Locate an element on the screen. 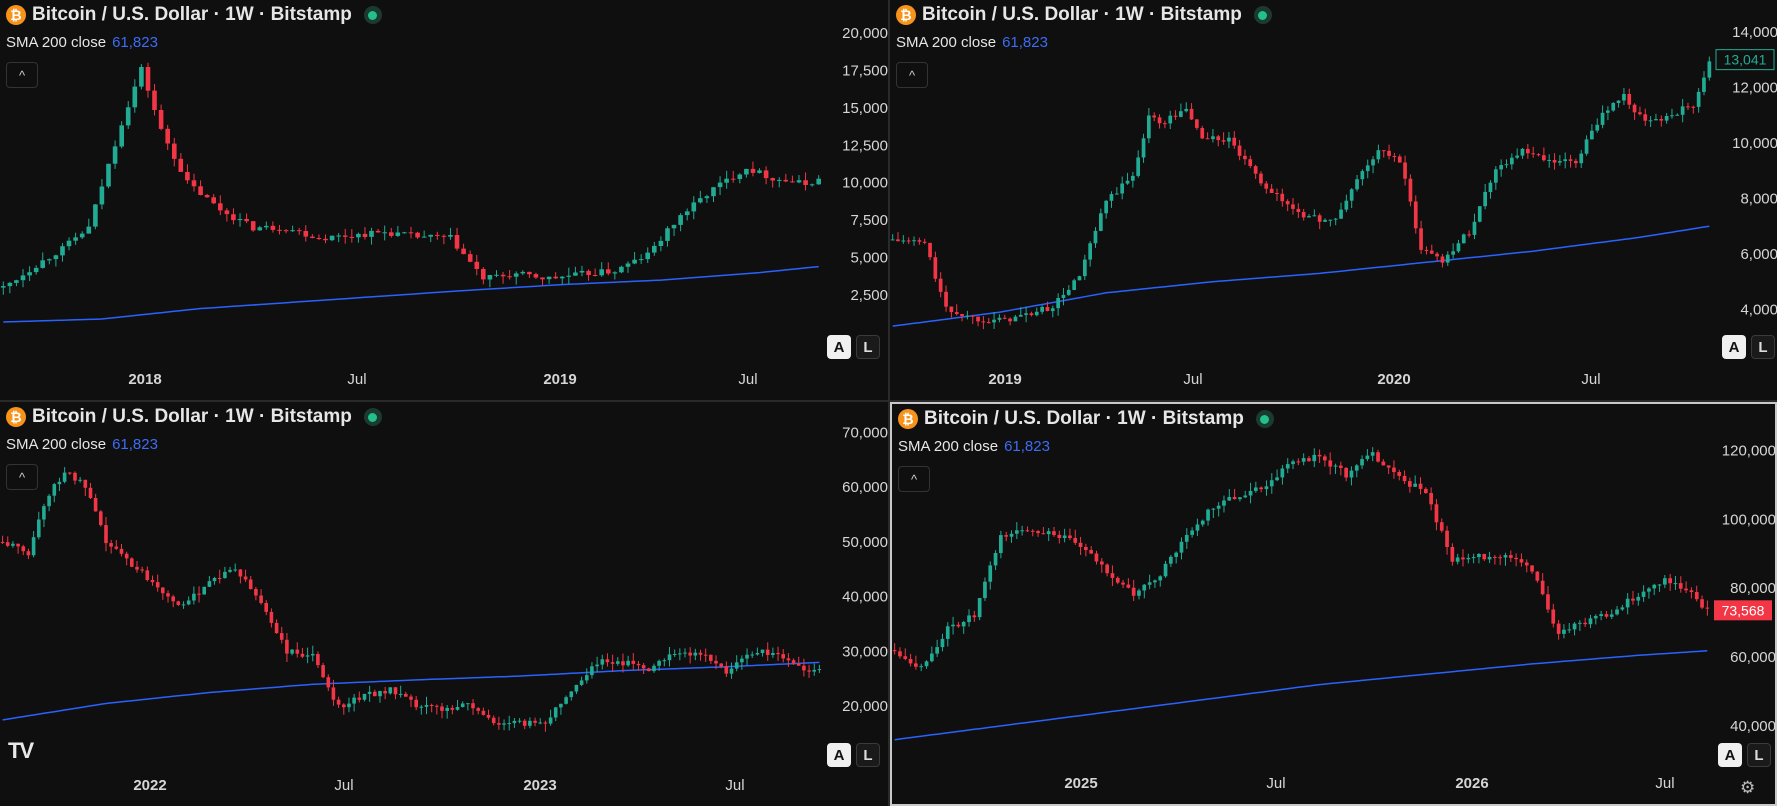 The width and height of the screenshot is (1777, 806). tradingview-logo: TV is located at coordinates (21, 750).